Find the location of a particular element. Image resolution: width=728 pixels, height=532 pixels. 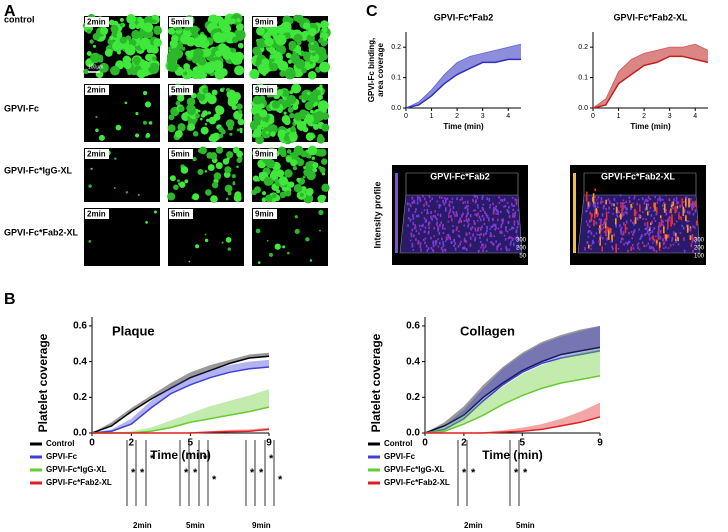

profile-axis-label: 100 is located at coordinates (699, 257).